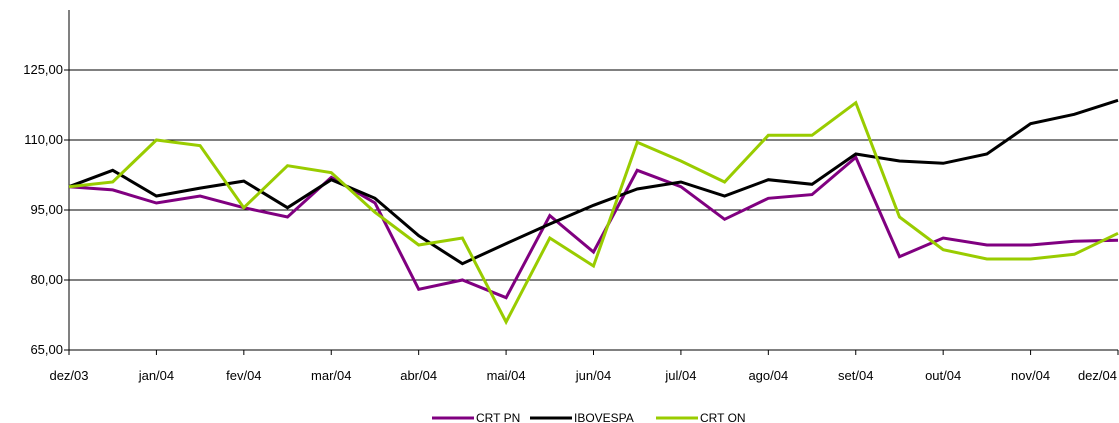 This screenshot has height=423, width=1119. Describe the element at coordinates (43, 139) in the screenshot. I see `y-tick-label: 110,00` at that location.